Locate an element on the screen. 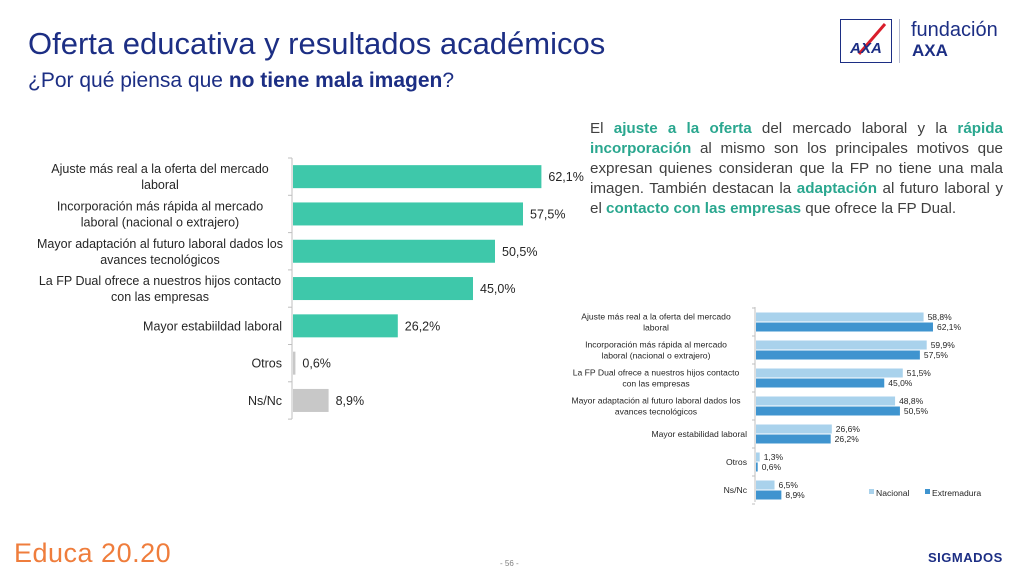 The height and width of the screenshot is (576, 1024). chart2-category-label: Incorporación más rápida al mercado is located at coordinates (656, 345).